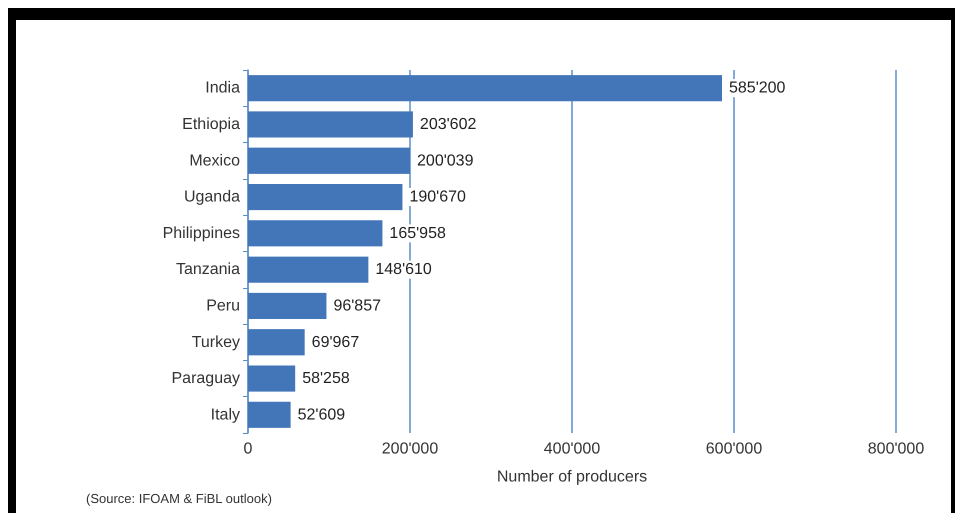 The image size is (963, 521). What do you see at coordinates (417, 233) in the screenshot?
I see `data-label: 165'958` at bounding box center [417, 233].